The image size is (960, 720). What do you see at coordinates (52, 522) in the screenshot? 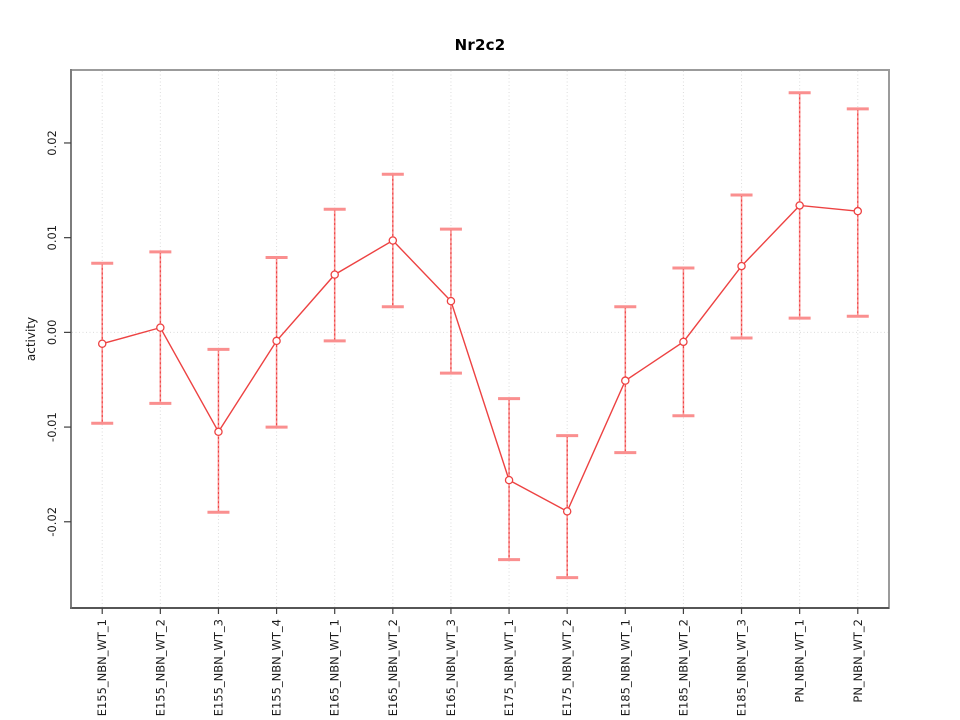
I see `y-tick-label: -0.02` at bounding box center [52, 522].